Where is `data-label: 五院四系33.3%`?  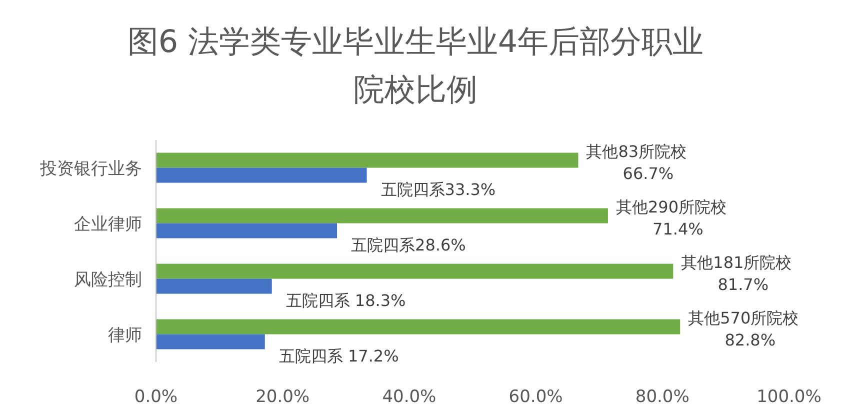 data-label: 五院四系33.3% is located at coordinates (438, 189).